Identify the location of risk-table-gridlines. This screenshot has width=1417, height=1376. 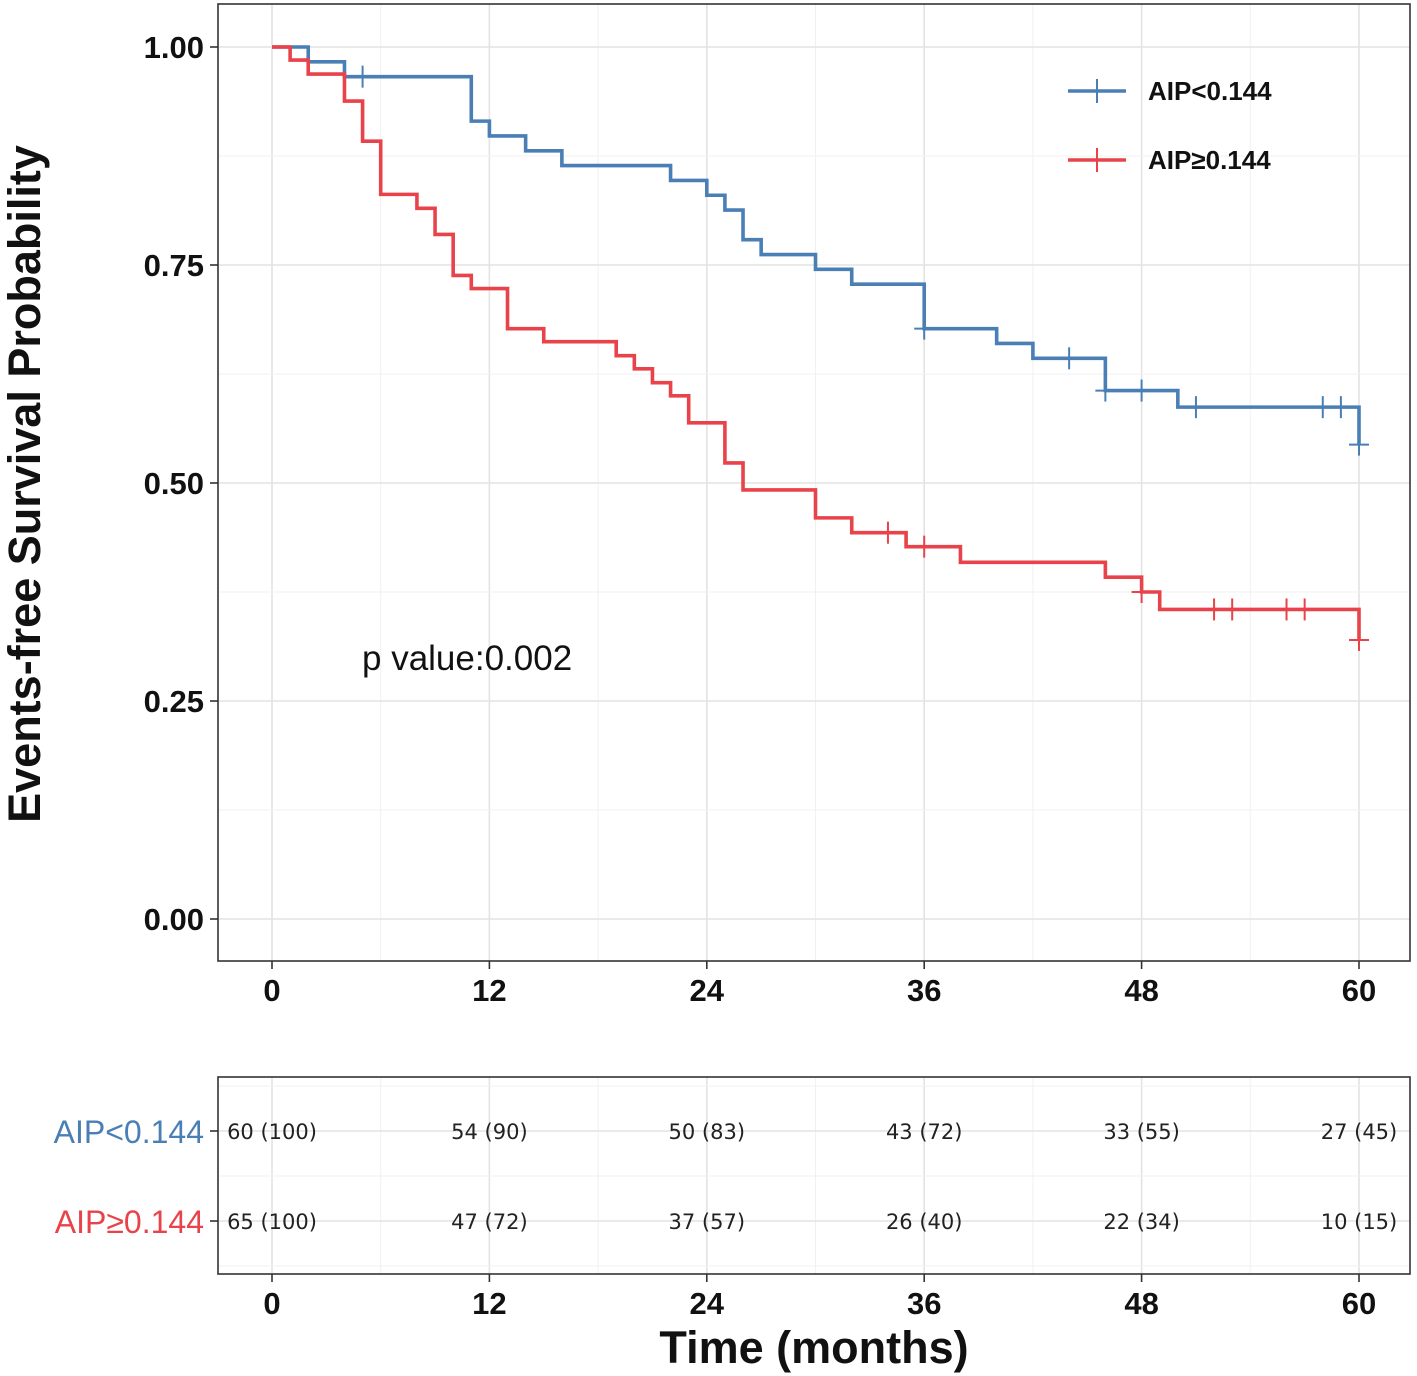
(814, 1175).